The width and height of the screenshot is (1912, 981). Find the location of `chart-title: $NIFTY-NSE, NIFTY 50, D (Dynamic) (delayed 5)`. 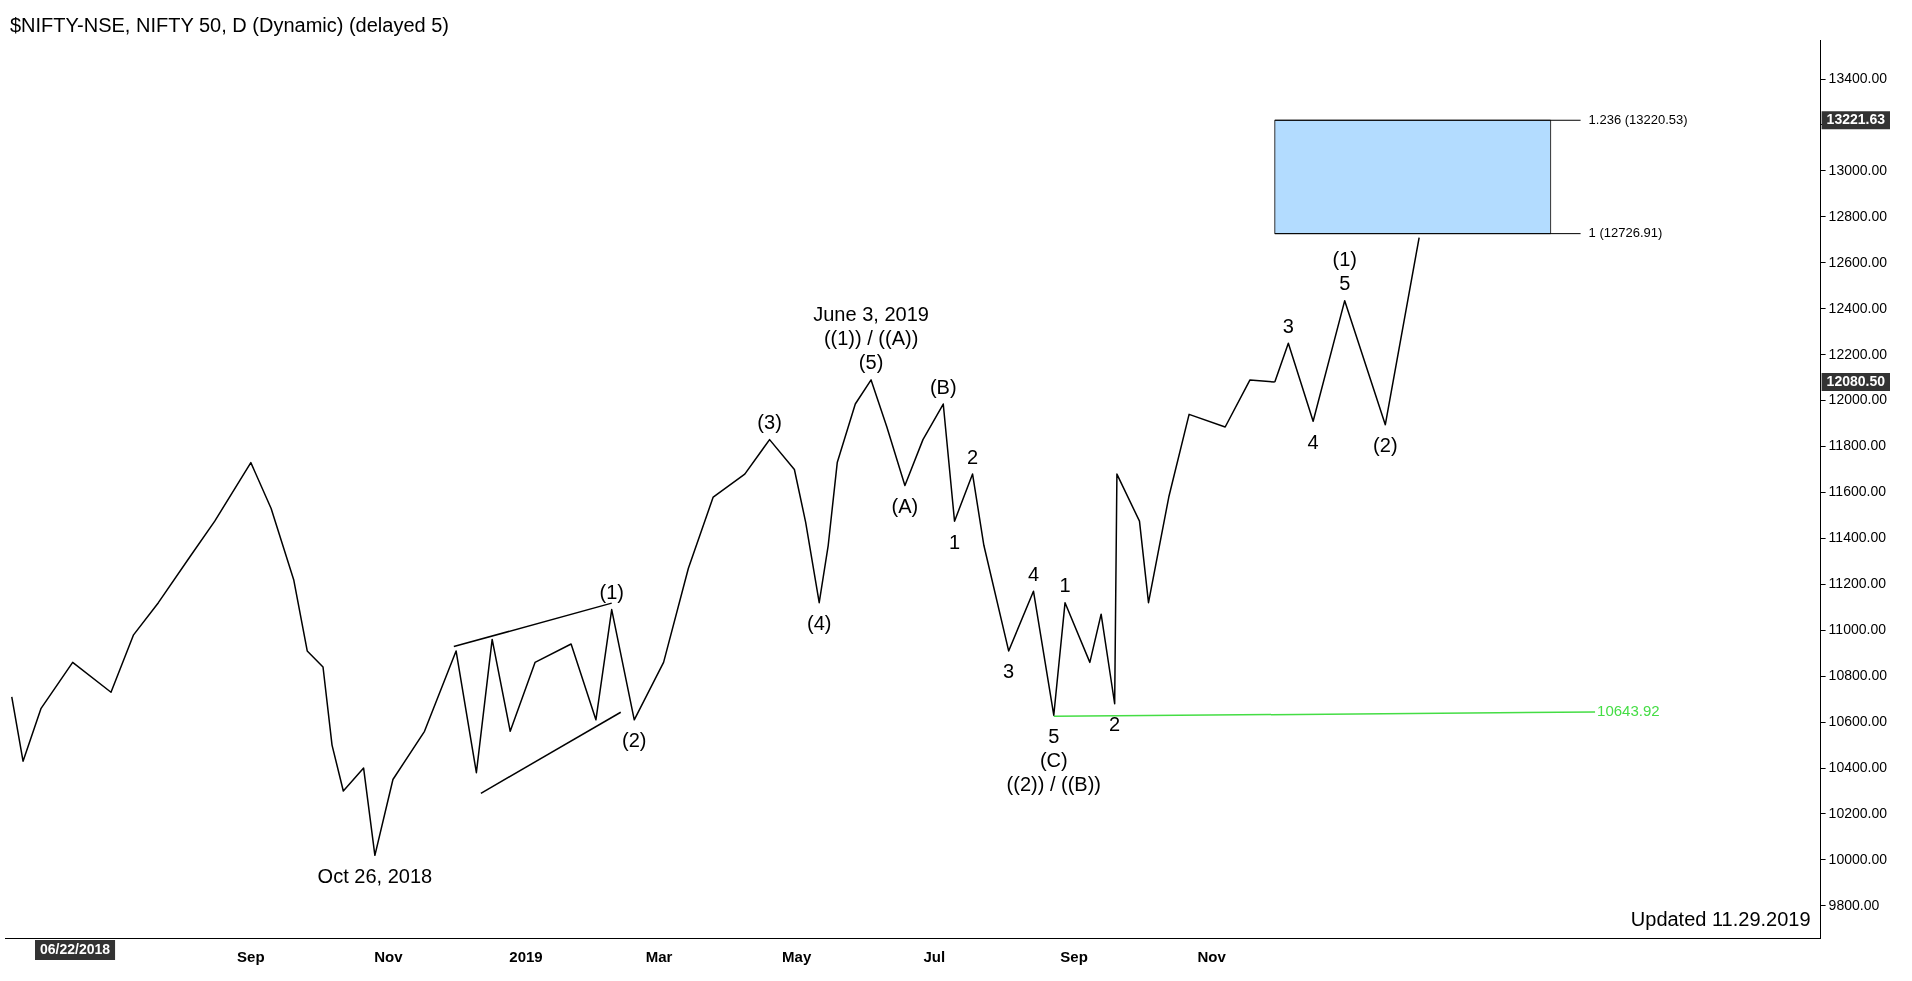

chart-title: $NIFTY-NSE, NIFTY 50, D (Dynamic) (delayed 5) is located at coordinates (230, 25).